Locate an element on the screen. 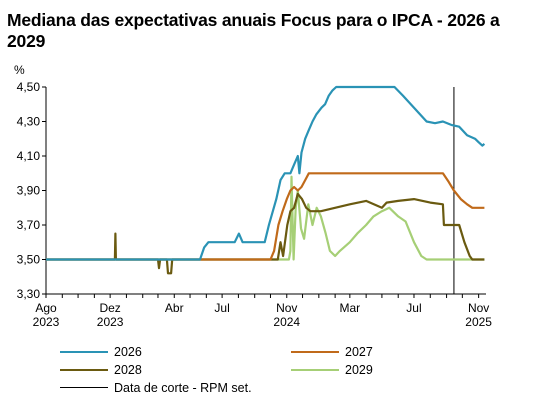 The image size is (535, 411). y-tick-label: 3,30 is located at coordinates (29, 294).